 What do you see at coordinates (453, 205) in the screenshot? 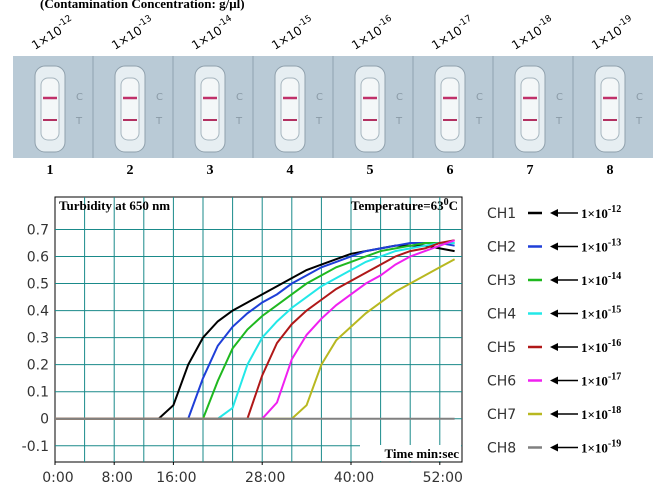
I see `annotation-suffix: C` at bounding box center [453, 205].